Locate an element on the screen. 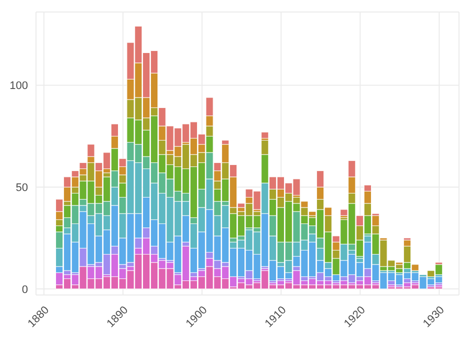 Image resolution: width=469 pixels, height=343 pixels. y-tick-label: 50 is located at coordinates (22, 188).